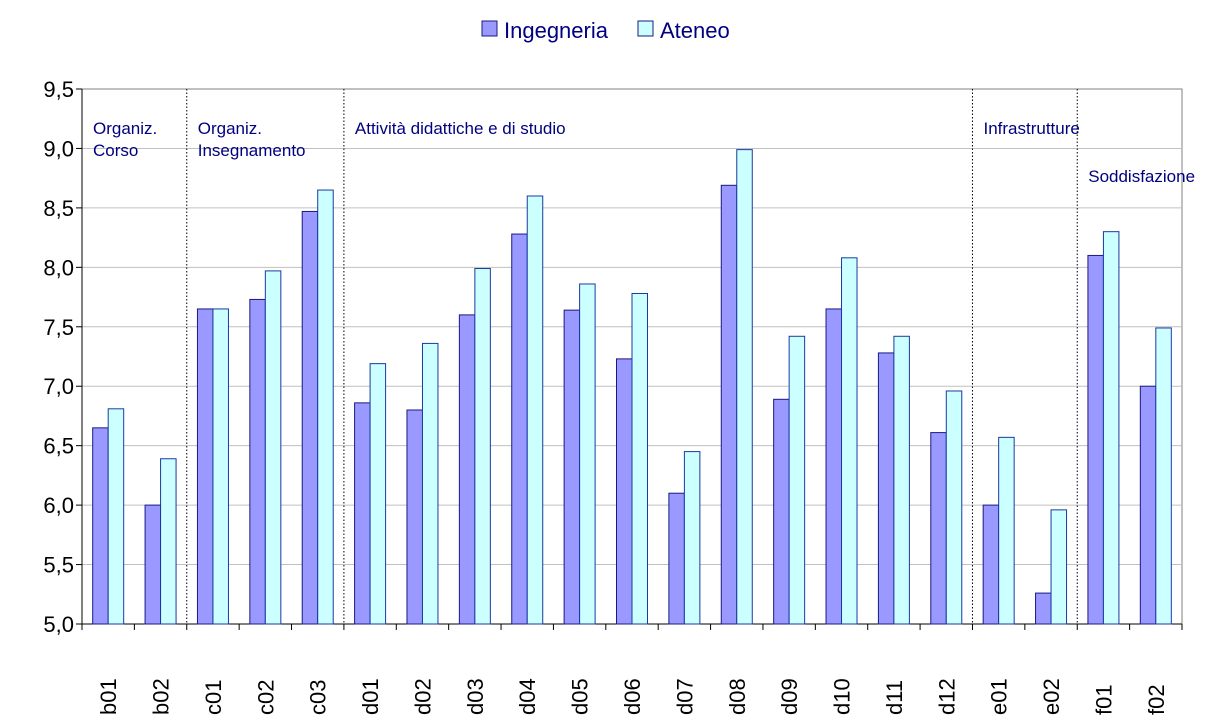 The image size is (1227, 720). Describe the element at coordinates (886, 488) in the screenshot. I see `bar-ingegneria-d11` at that location.